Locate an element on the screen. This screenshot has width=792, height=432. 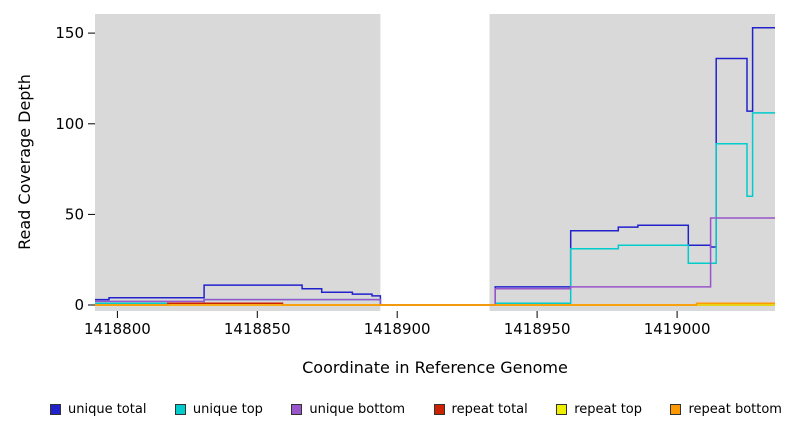
legend-item-unique-top: unique top is located at coordinates (218, 409).